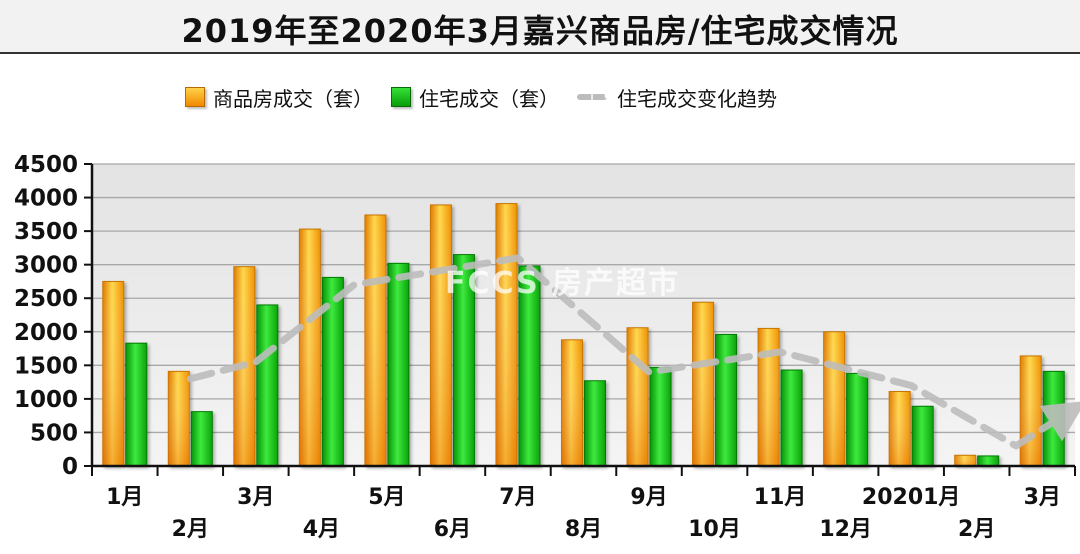  What do you see at coordinates (648, 497) in the screenshot?
I see `x-tick-label: 9月` at bounding box center [648, 497].